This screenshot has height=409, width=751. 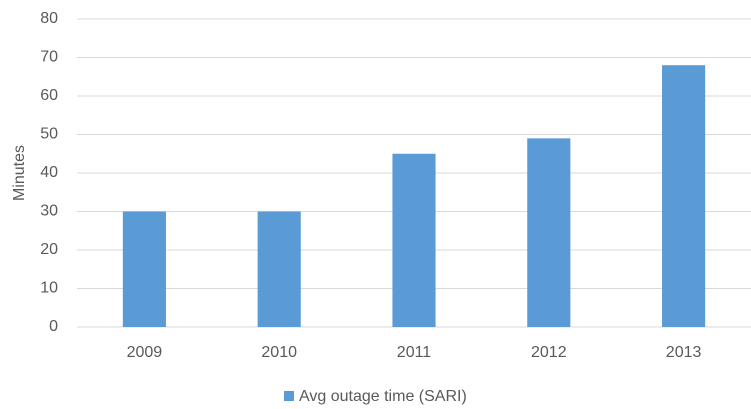 I want to click on y-tick-label: 70, so click(x=49, y=57).